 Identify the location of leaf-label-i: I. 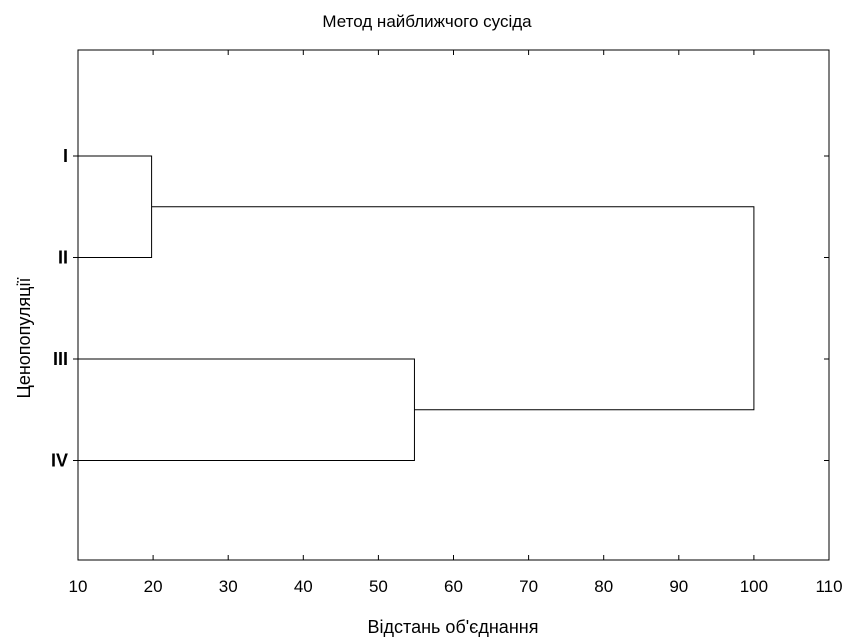
(65, 156).